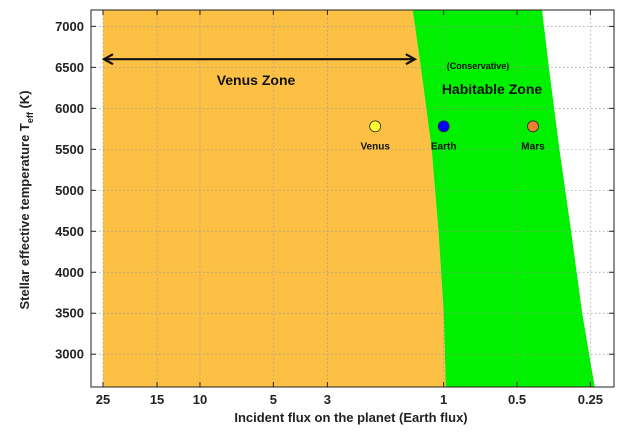 The width and height of the screenshot is (640, 437). Describe the element at coordinates (107, 59) in the screenshot. I see `arrow-head-left` at that location.